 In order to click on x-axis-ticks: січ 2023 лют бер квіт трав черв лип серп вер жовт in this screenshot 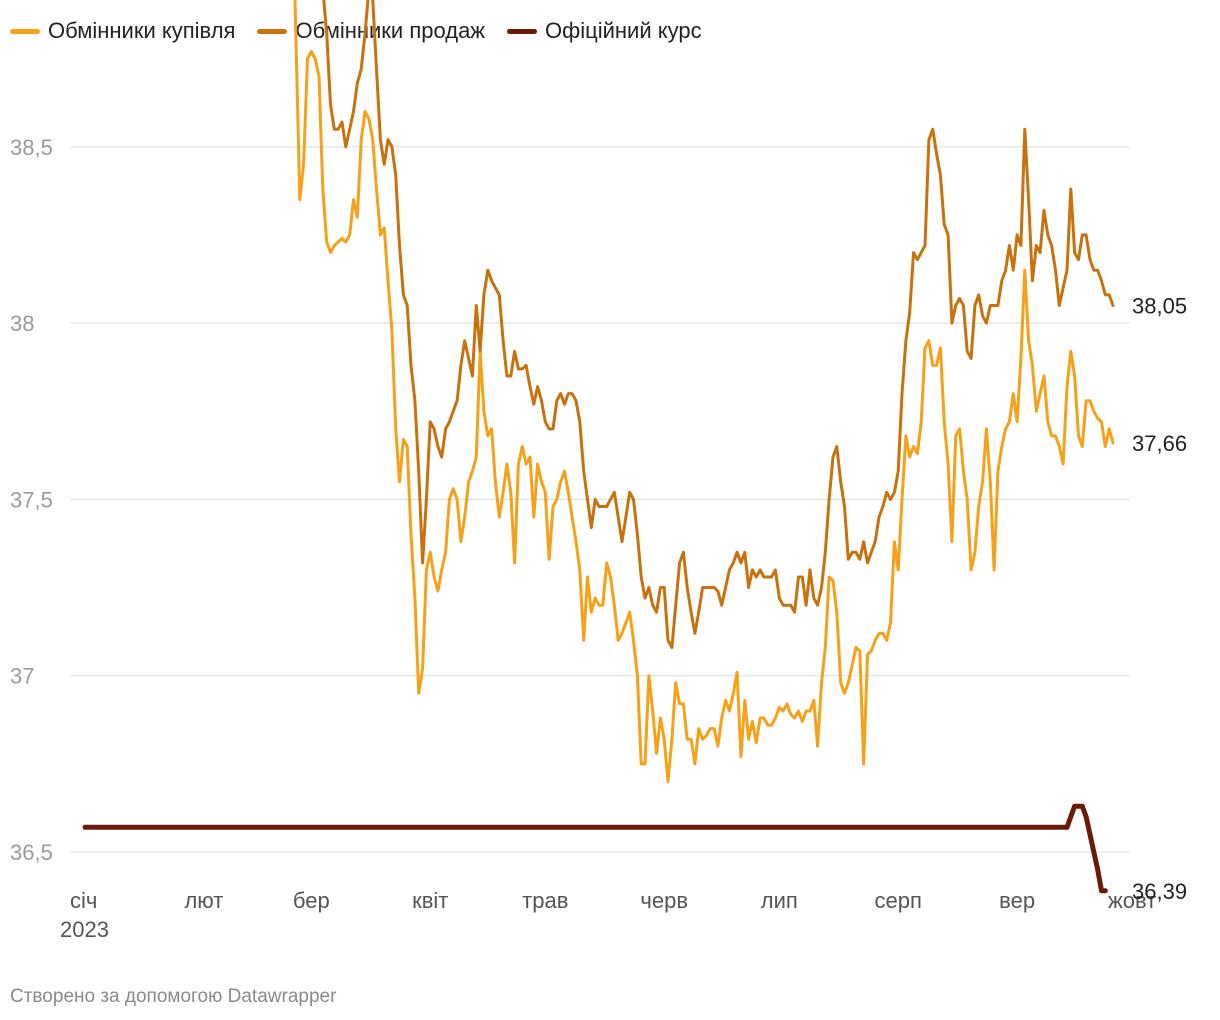, I will do `click(608, 915)`.